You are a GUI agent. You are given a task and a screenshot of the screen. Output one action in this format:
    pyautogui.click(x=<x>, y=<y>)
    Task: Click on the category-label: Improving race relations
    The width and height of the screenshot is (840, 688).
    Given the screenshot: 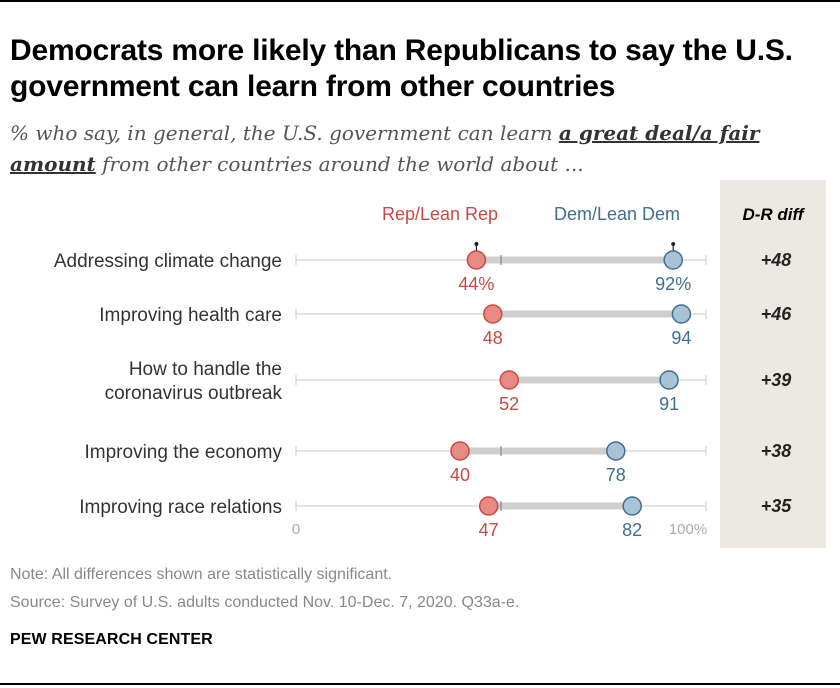 What is the action you would take?
    pyautogui.click(x=180, y=507)
    